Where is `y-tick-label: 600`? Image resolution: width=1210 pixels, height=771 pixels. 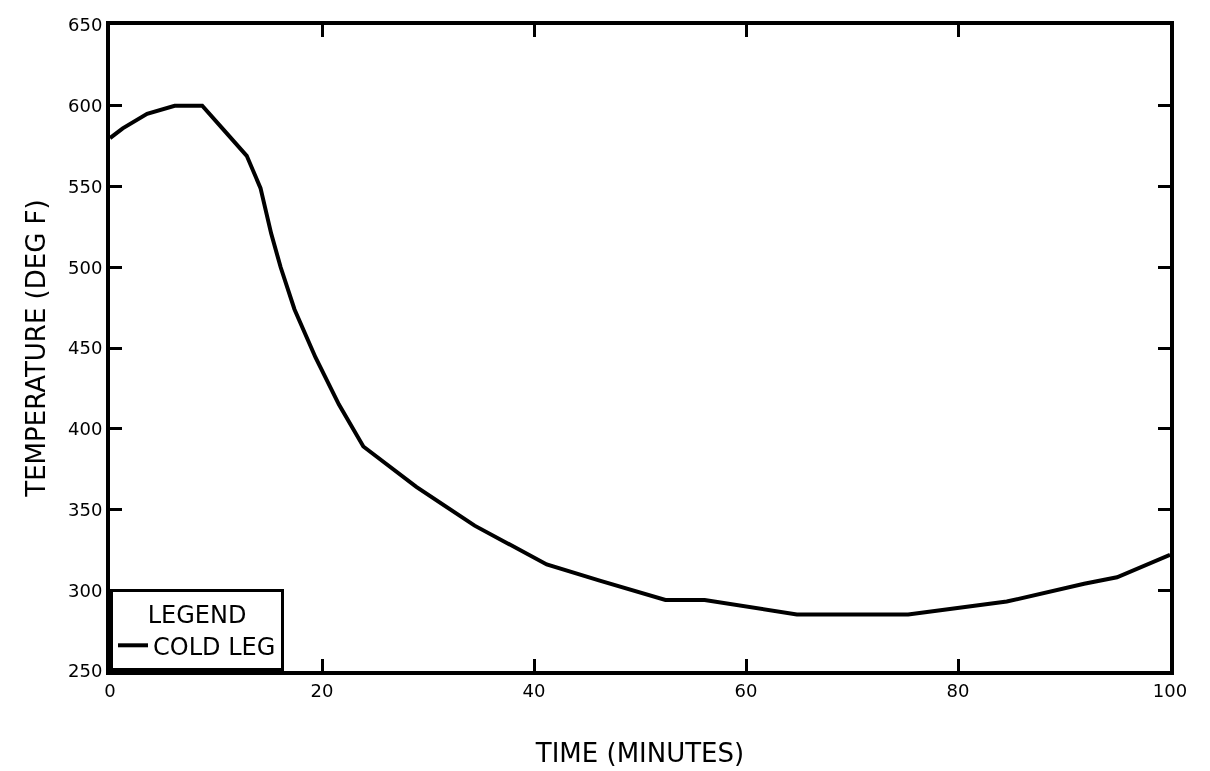 y-tick-label: 600 is located at coordinates (85, 106).